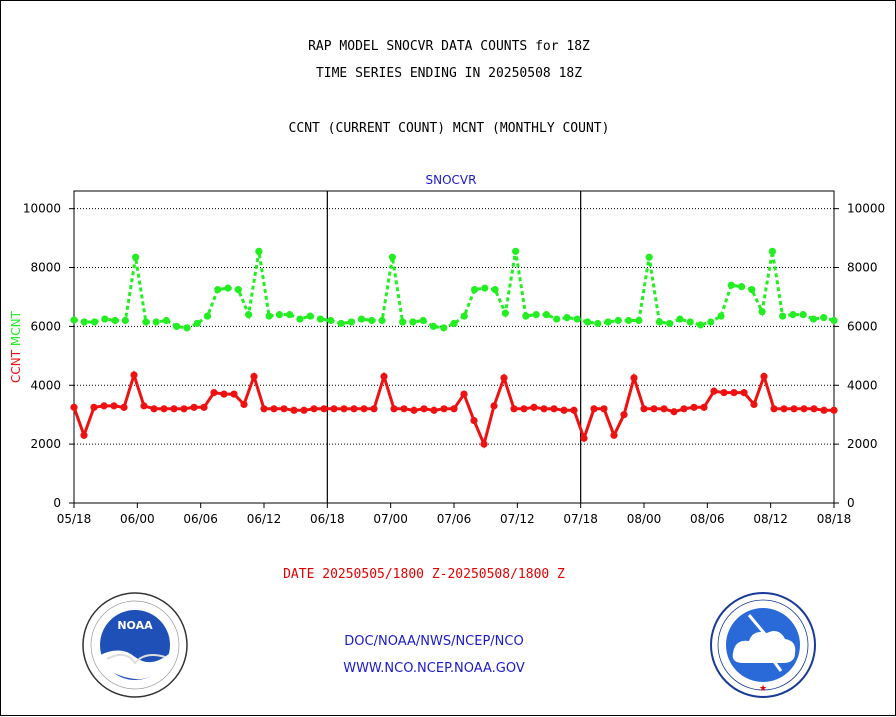 This screenshot has width=896, height=717. I want to click on x-tick-label: 08/18, so click(834, 519).